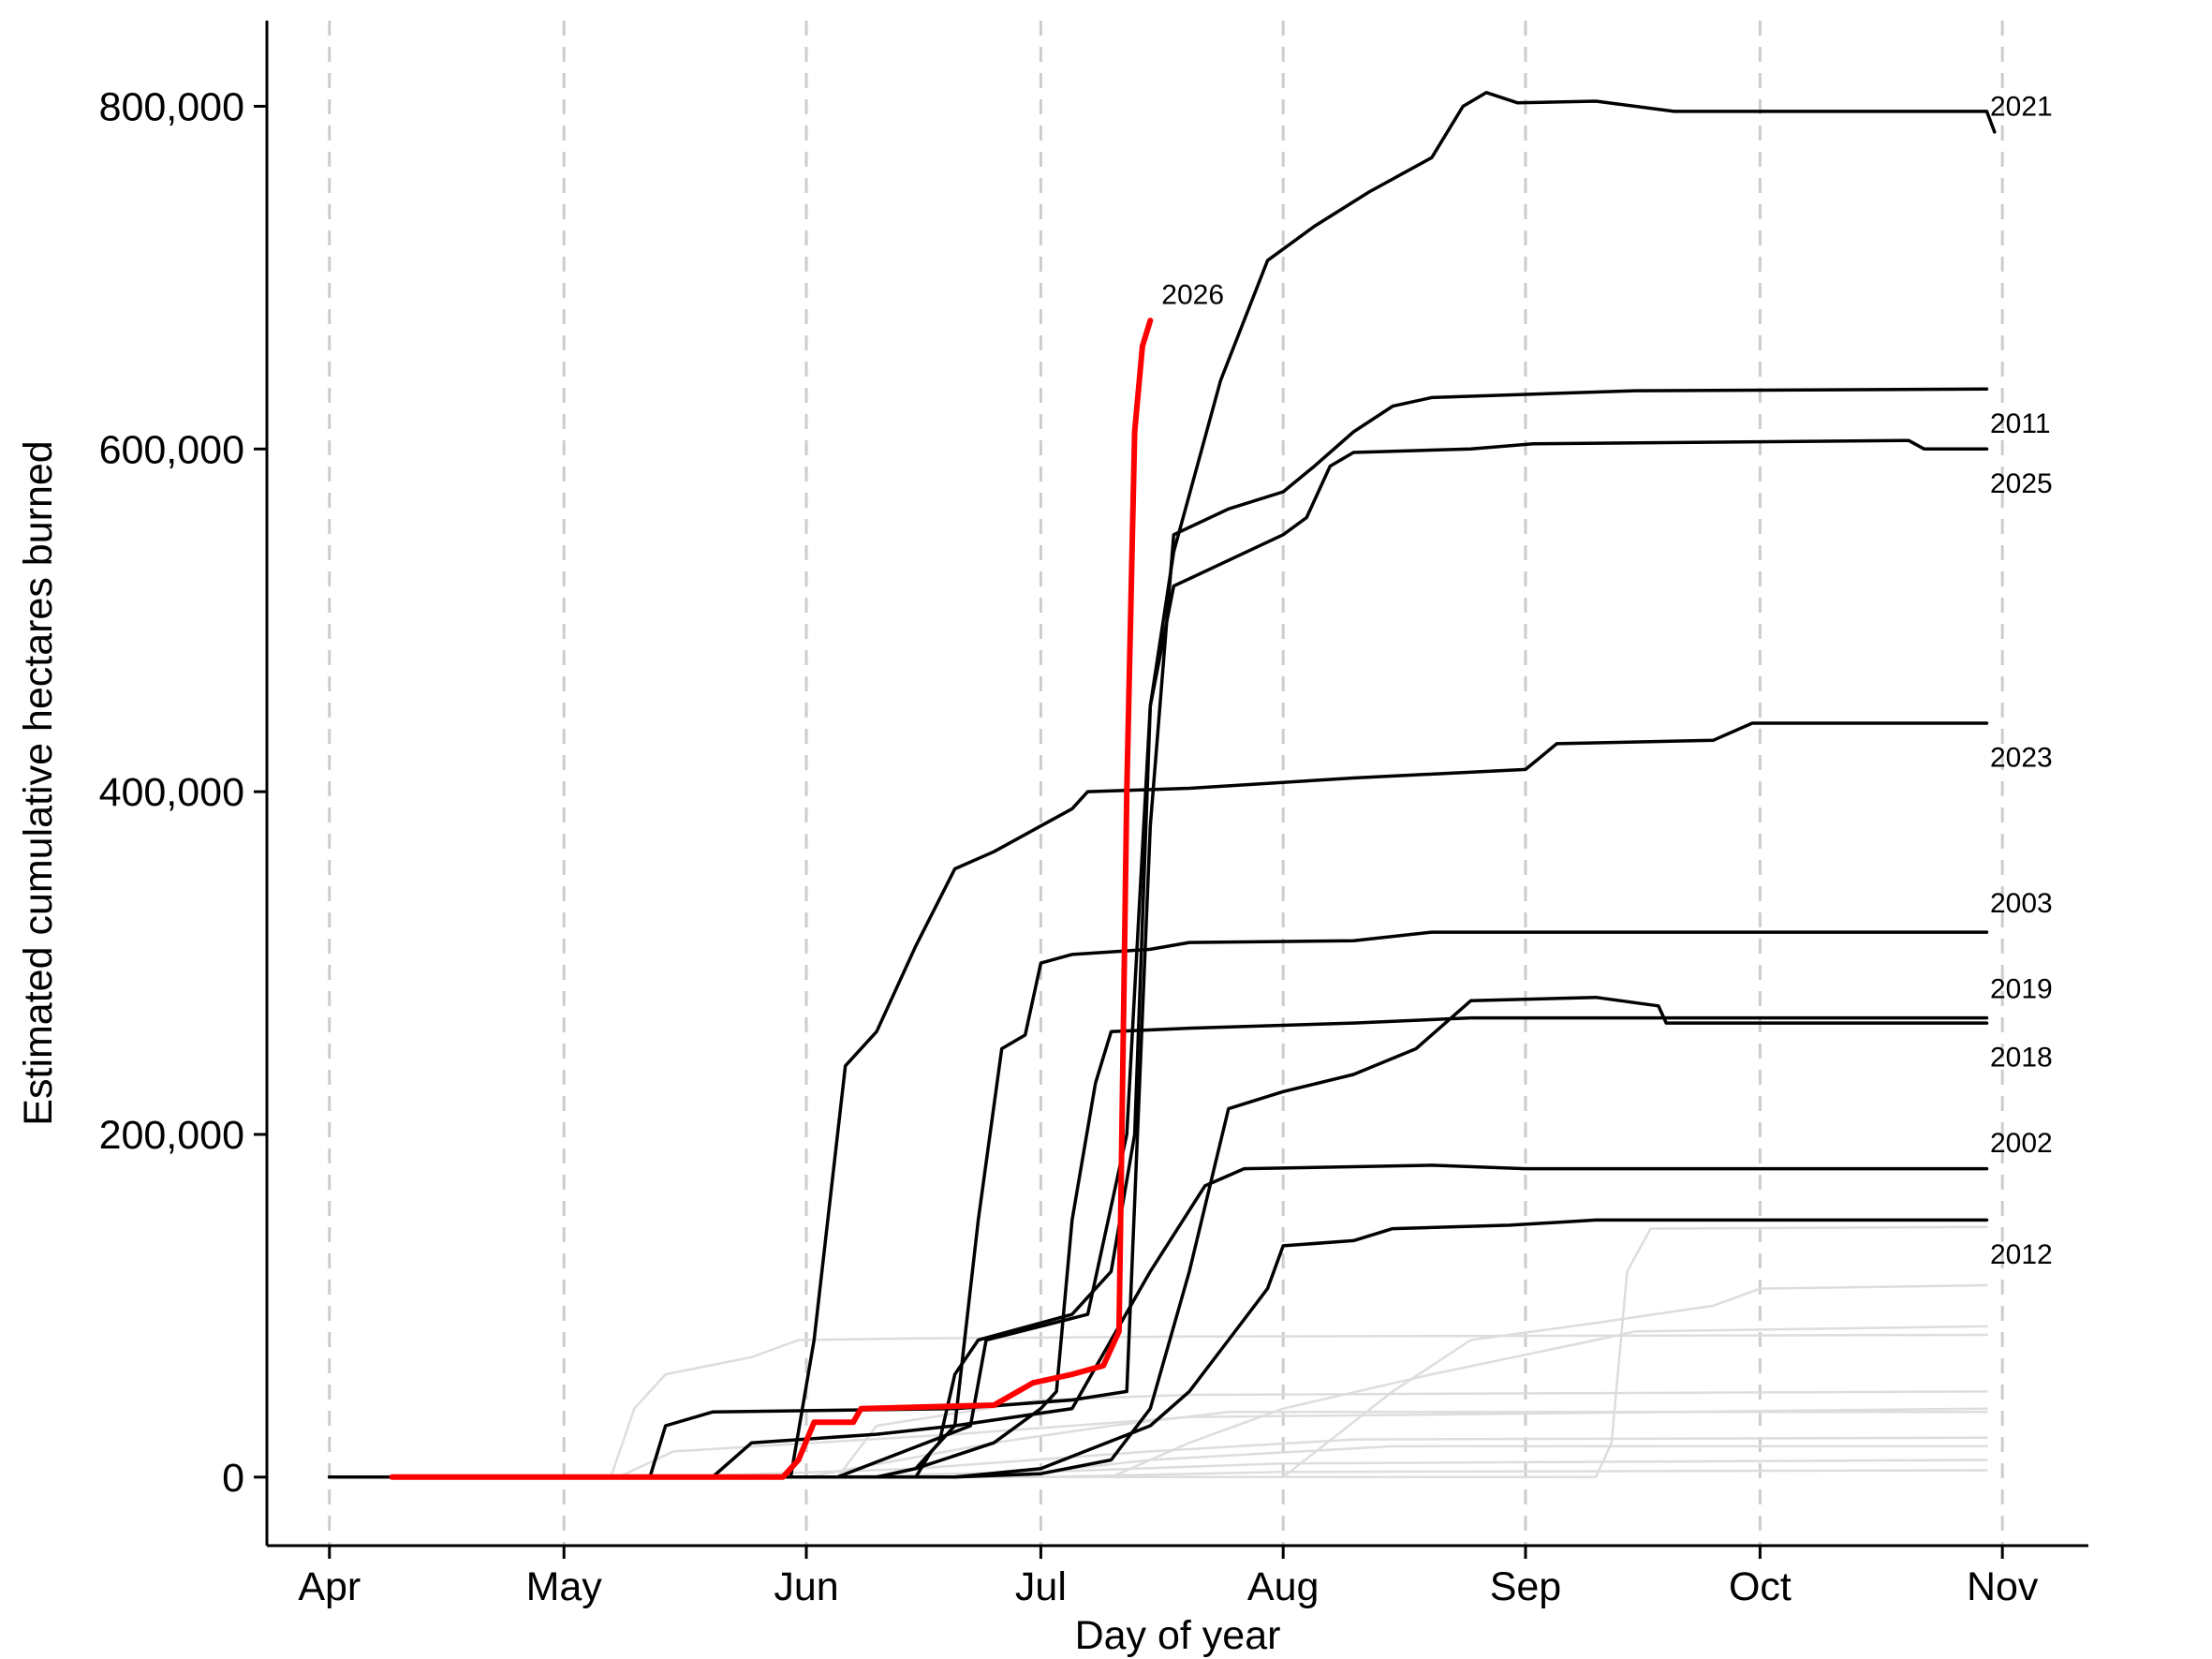 The height and width of the screenshot is (1659, 2212). I want to click on series-label-2011: 2011, so click(2021, 424).